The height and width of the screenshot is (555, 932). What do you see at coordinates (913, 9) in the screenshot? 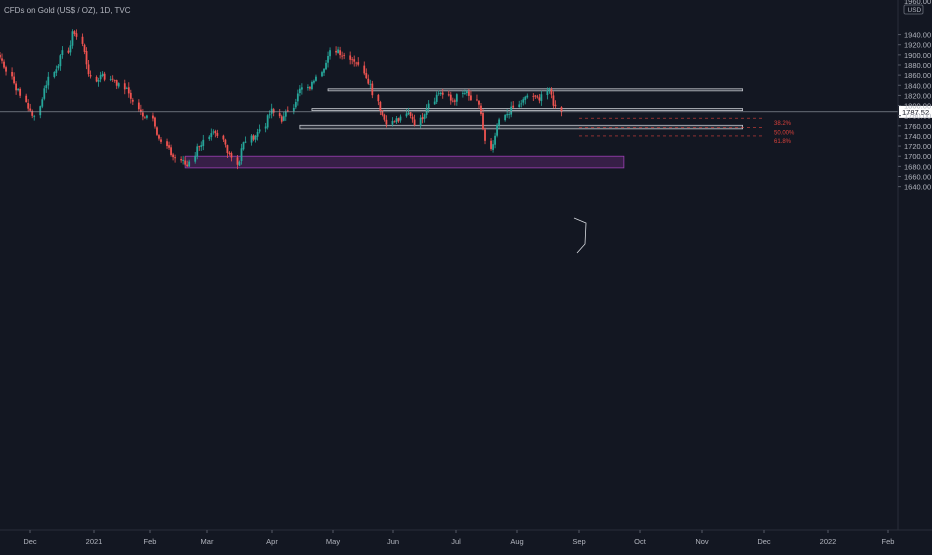
I see `currency-badge` at bounding box center [913, 9].